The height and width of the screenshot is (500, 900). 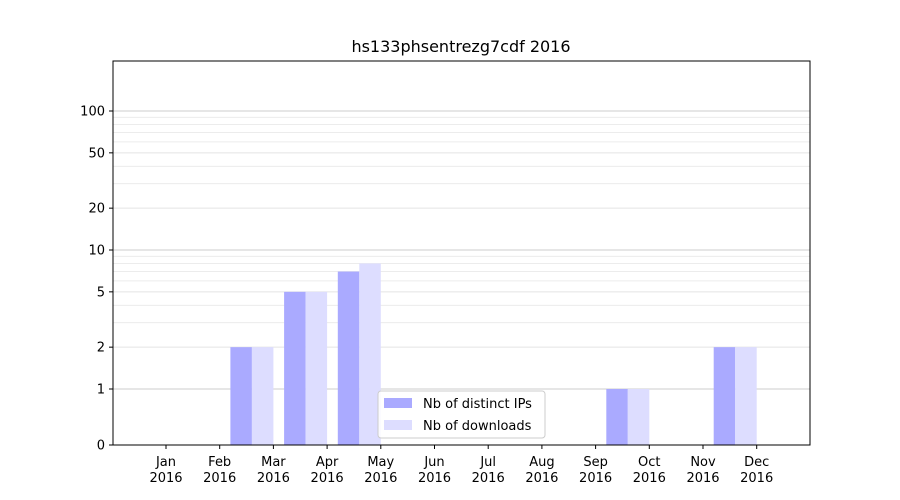 I want to click on x-tick-label-month: Nov, so click(x=703, y=462).